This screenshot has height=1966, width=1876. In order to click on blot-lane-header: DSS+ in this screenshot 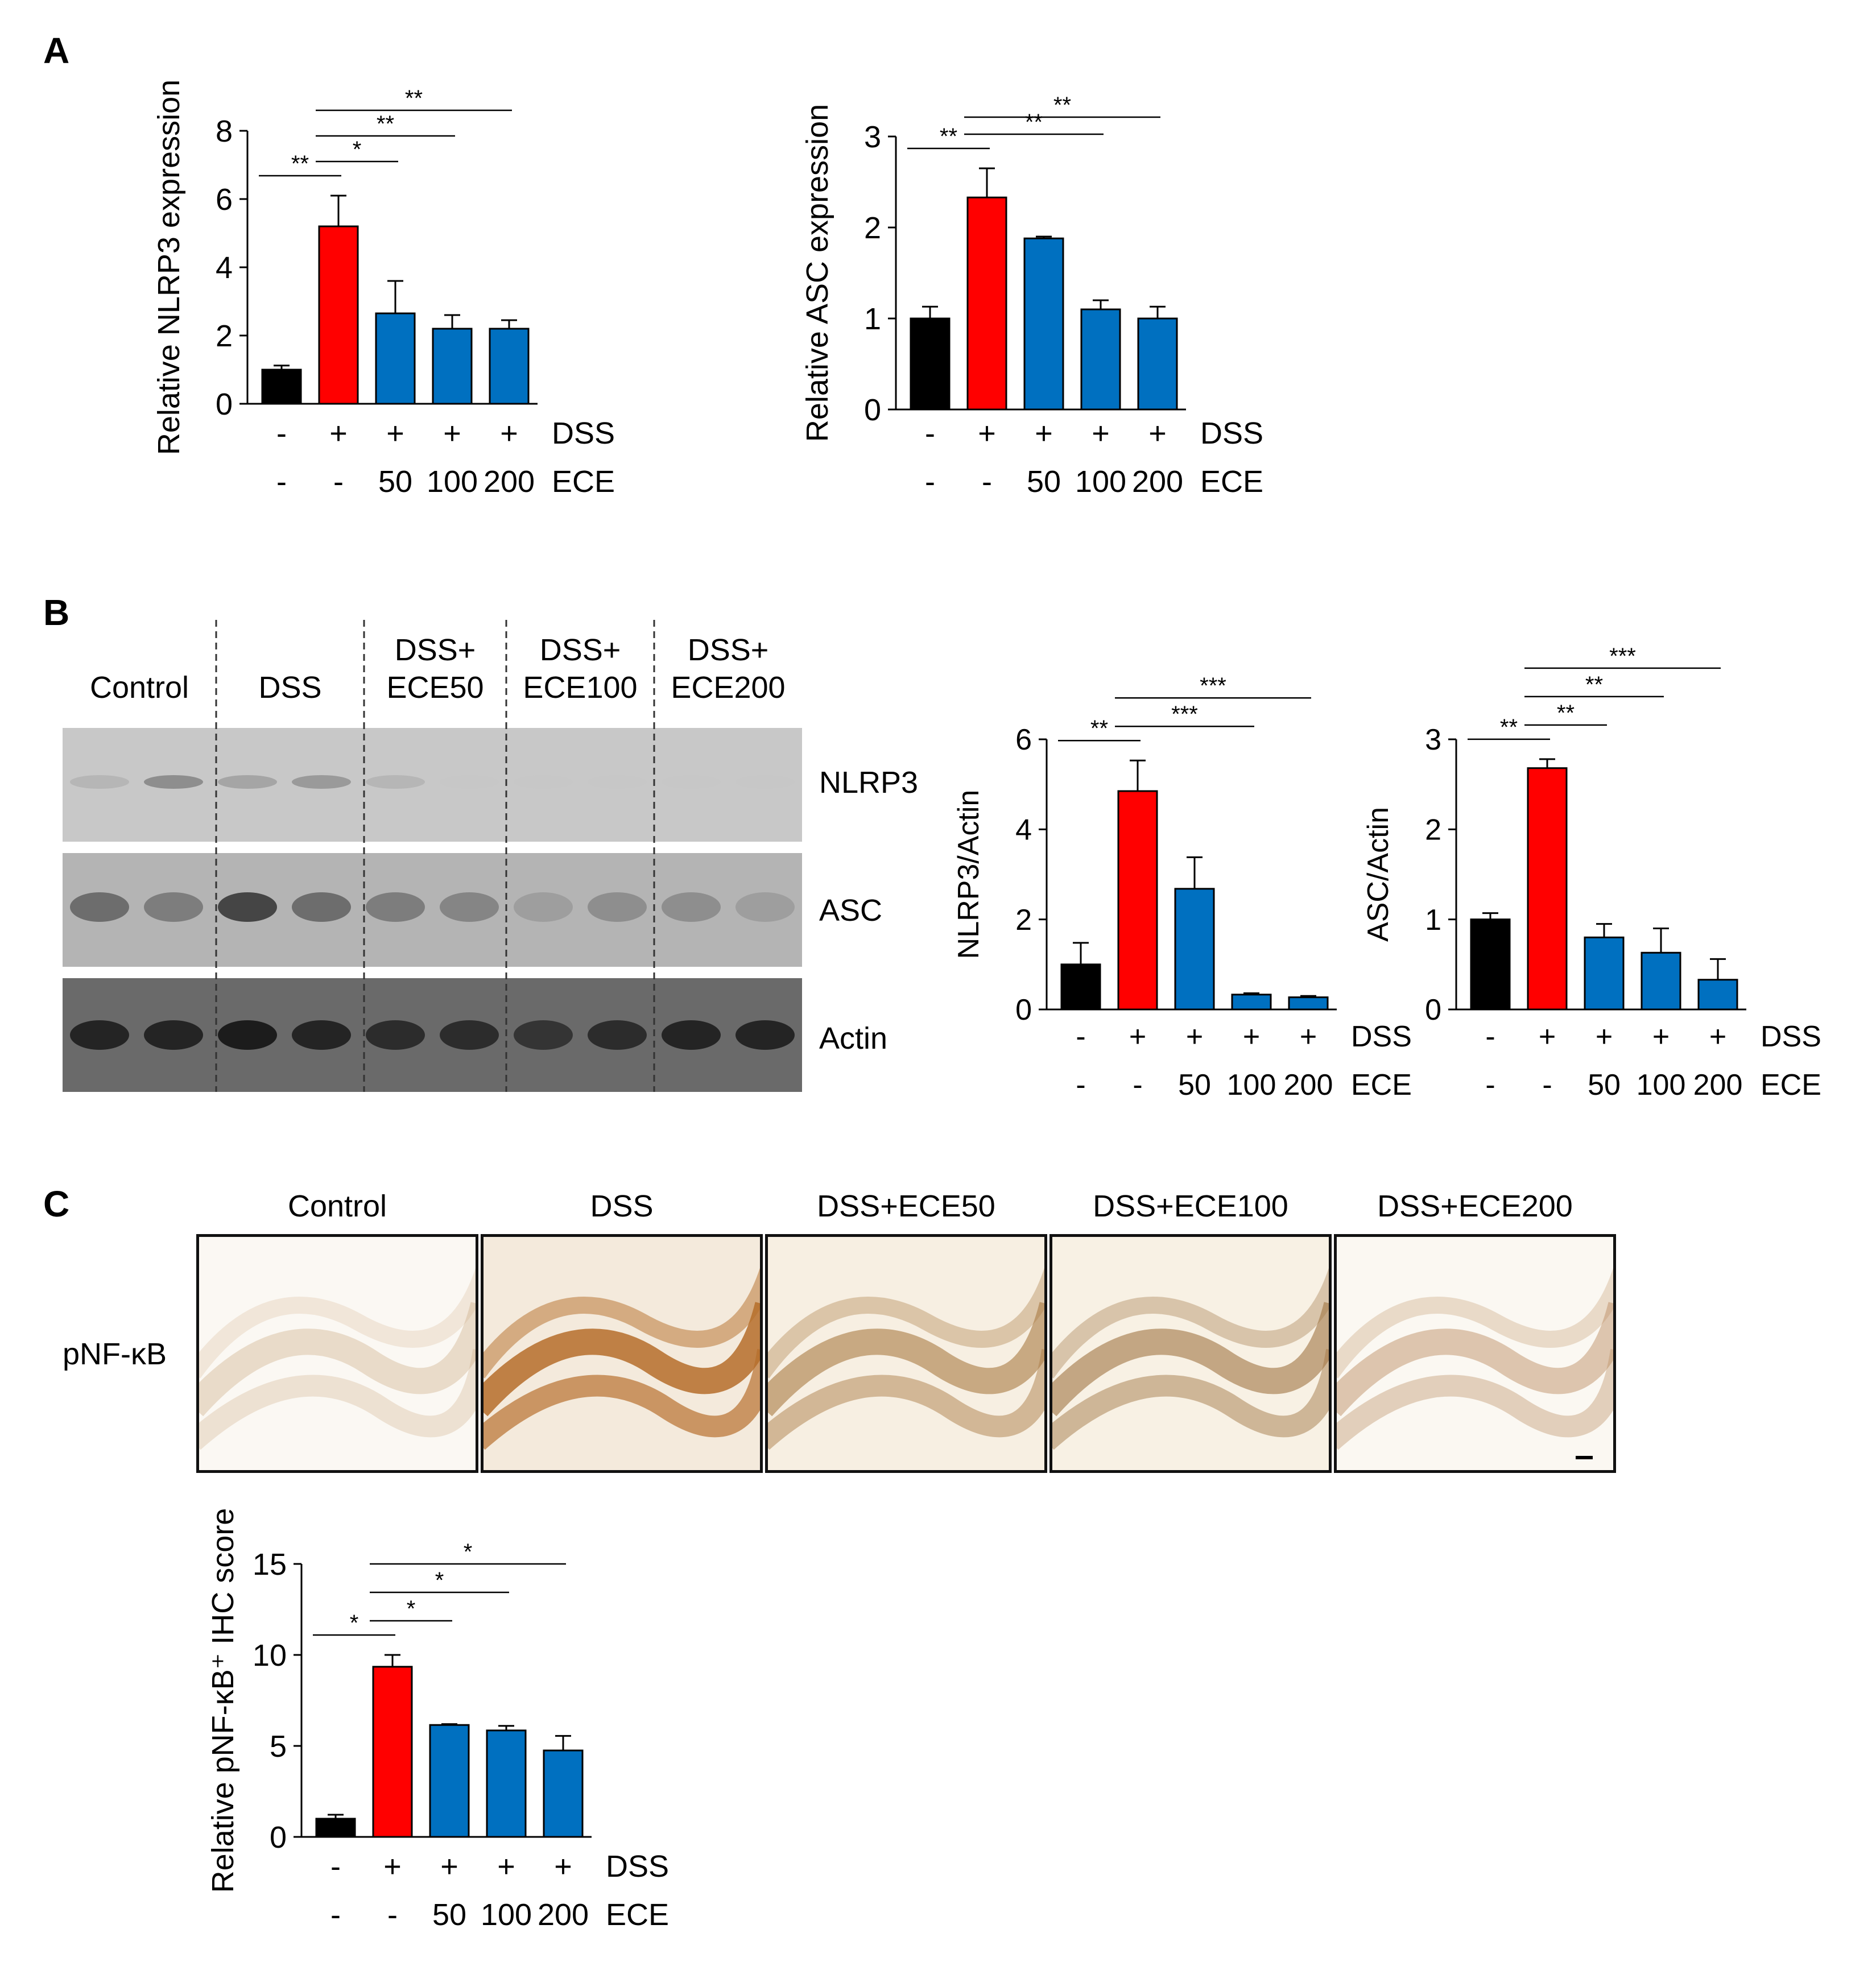, I will do `click(728, 650)`.